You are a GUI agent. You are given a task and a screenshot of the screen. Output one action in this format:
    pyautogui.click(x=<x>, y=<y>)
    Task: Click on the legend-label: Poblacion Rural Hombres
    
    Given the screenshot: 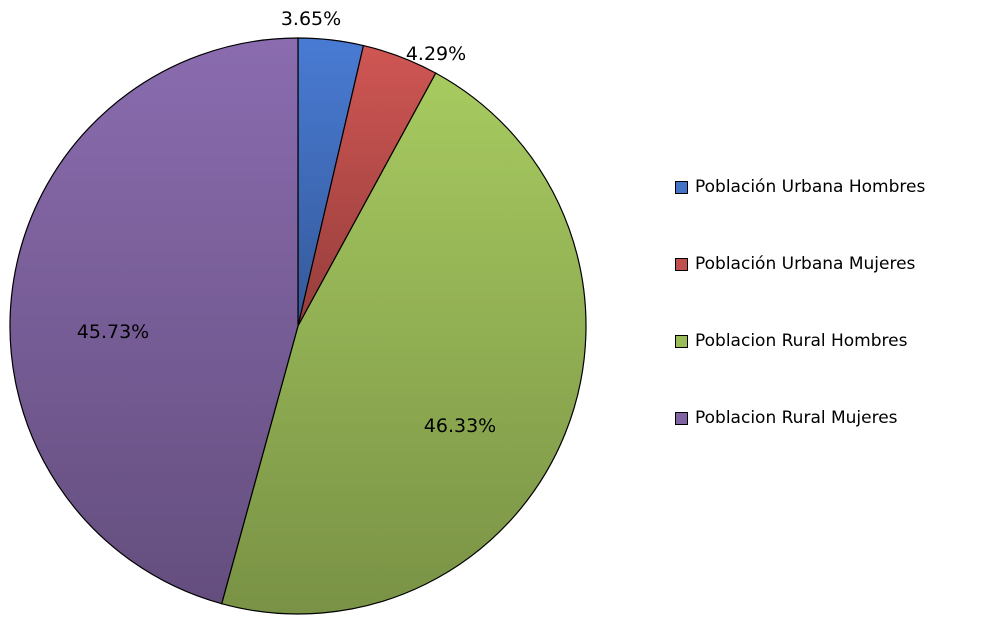 What is the action you would take?
    pyautogui.click(x=801, y=341)
    